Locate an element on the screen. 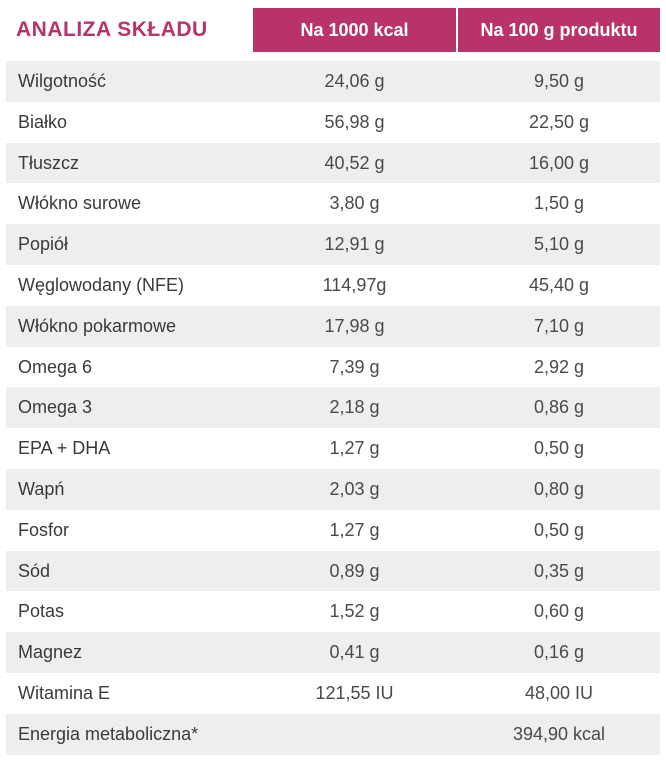 This screenshot has height=762, width=666. value-per-1000-kcal: 2,03 g is located at coordinates (354, 488).